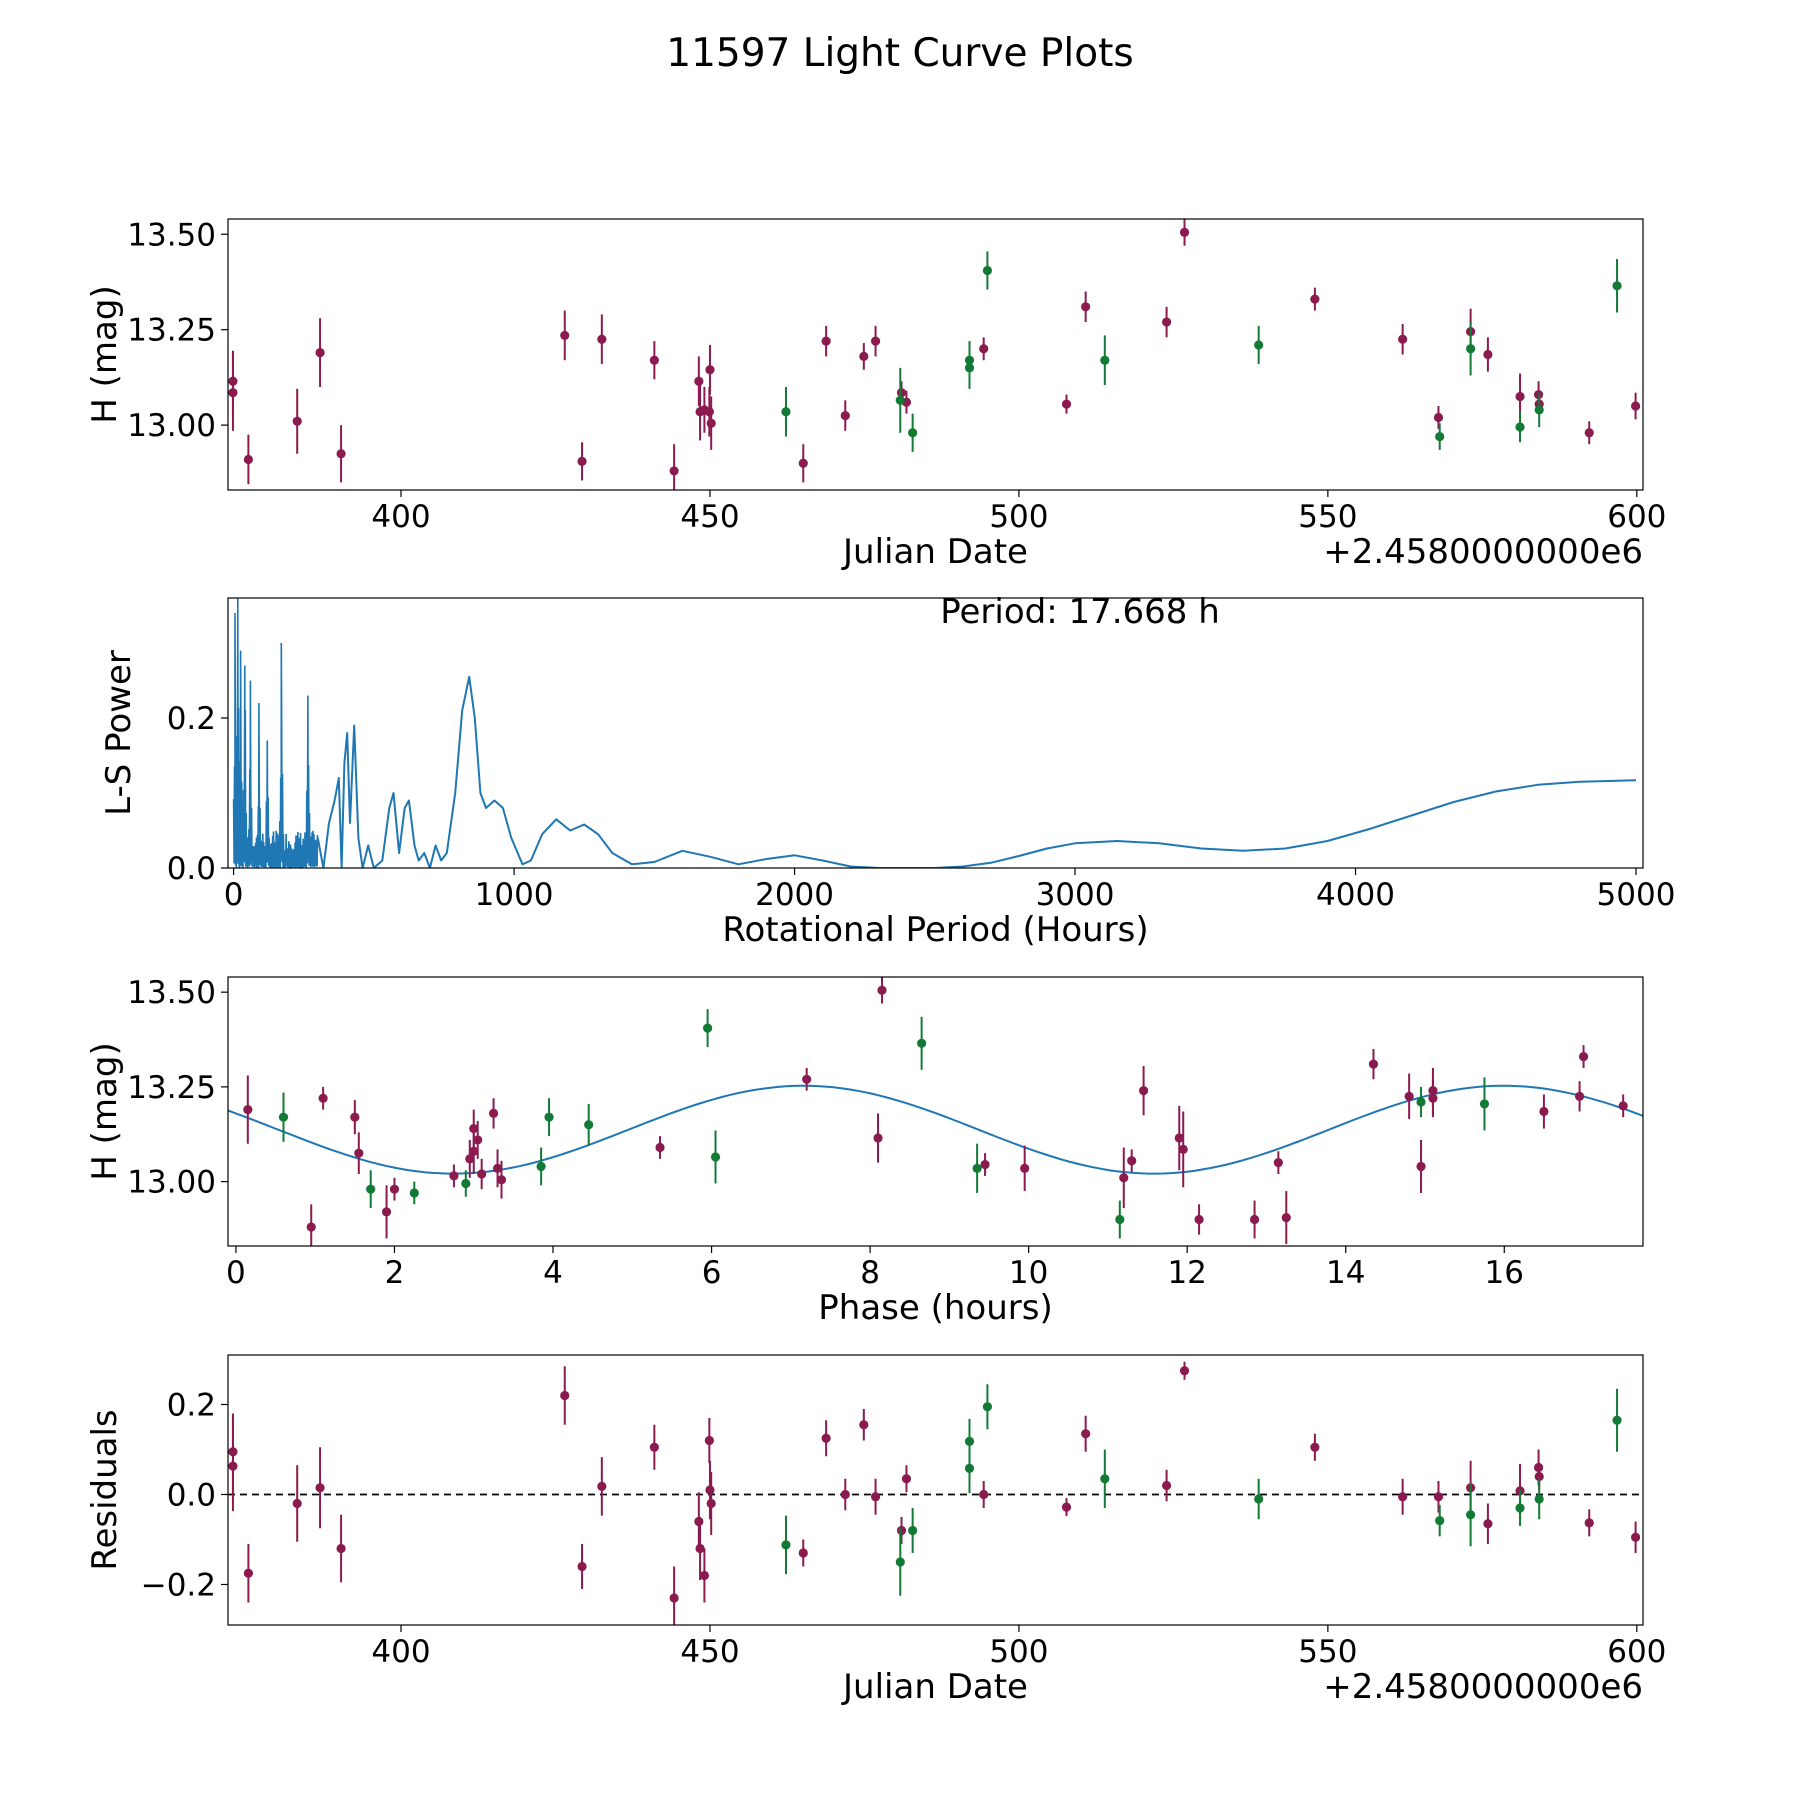 Image resolution: width=1800 pixels, height=1800 pixels. I want to click on x-tick-label: 4000, so click(1355, 895).